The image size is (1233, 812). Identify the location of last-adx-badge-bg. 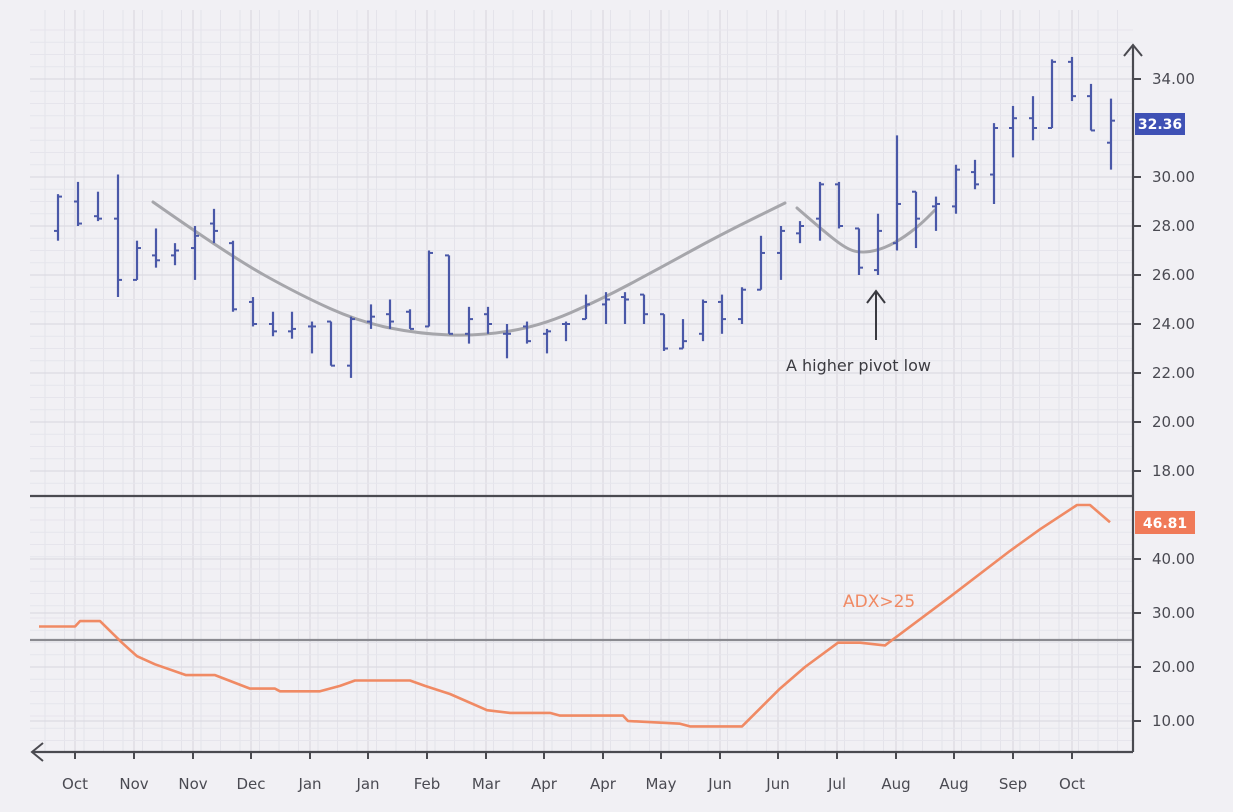
(1165, 522).